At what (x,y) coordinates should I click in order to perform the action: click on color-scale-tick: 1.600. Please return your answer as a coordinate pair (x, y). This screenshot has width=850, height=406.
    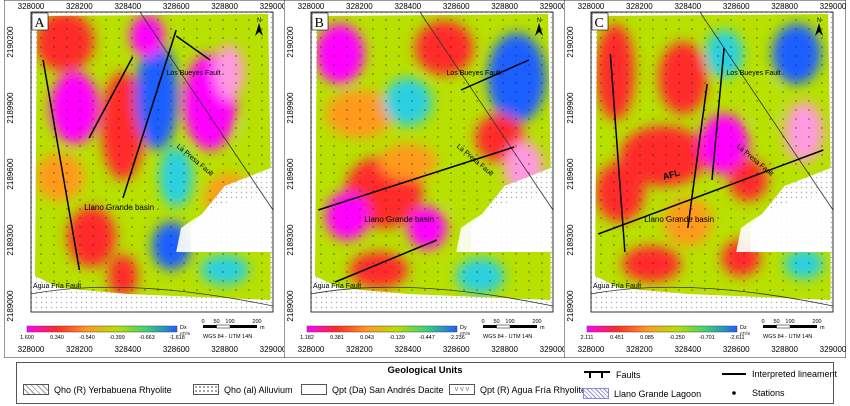
    Looking at the image, I should click on (27, 338).